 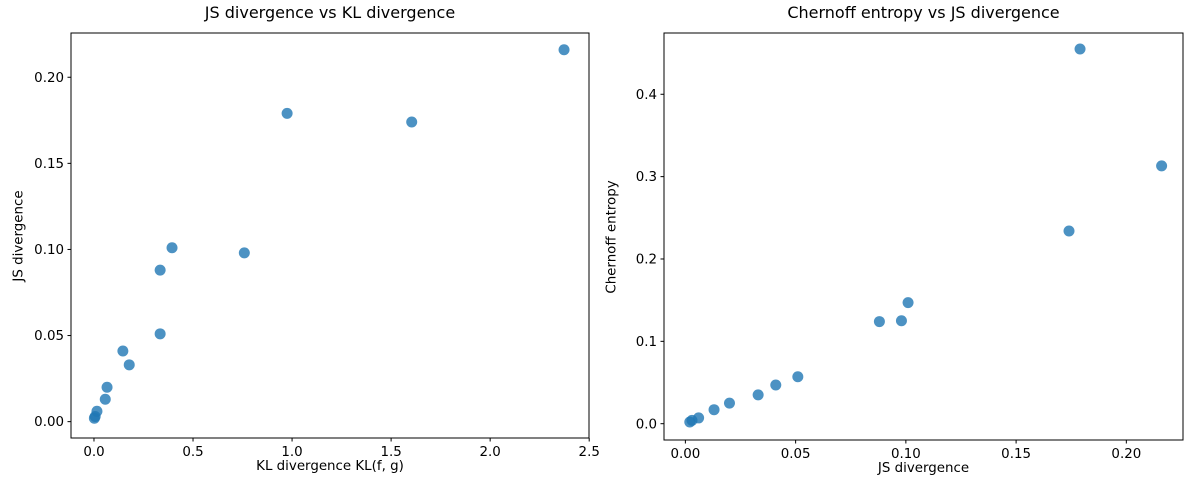 I want to click on left-chart-title: JS divergence vs KL divergence, so click(x=330, y=12).